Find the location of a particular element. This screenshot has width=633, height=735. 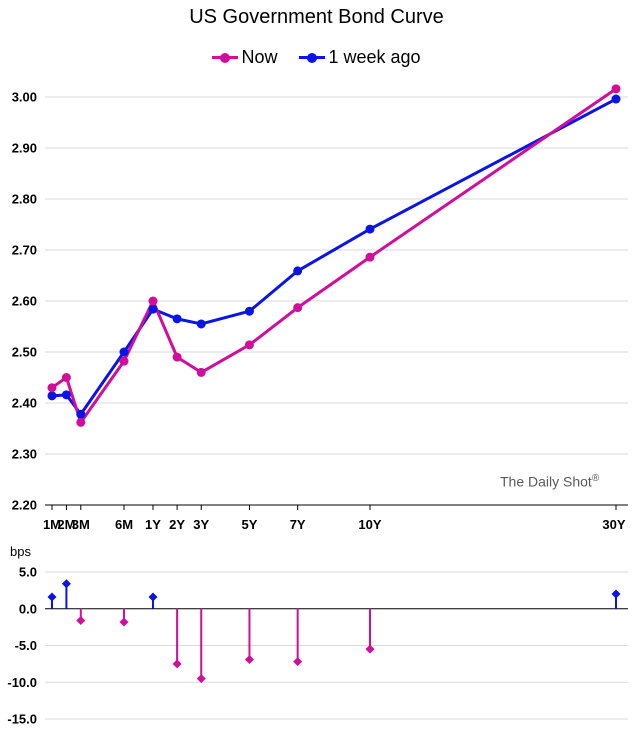

y-tick-label: 2.40 is located at coordinates (24, 403).